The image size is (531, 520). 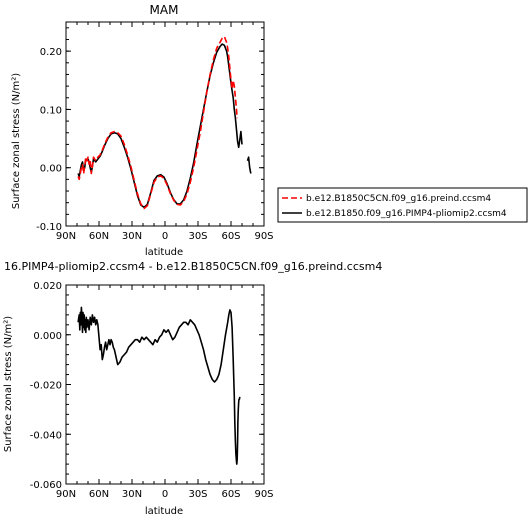 What do you see at coordinates (46, 435) in the screenshot?
I see `bottom-y-tick-label: -0.040` at bounding box center [46, 435].